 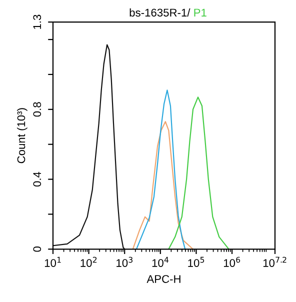 I want to click on text: P1, so click(x=200, y=12).